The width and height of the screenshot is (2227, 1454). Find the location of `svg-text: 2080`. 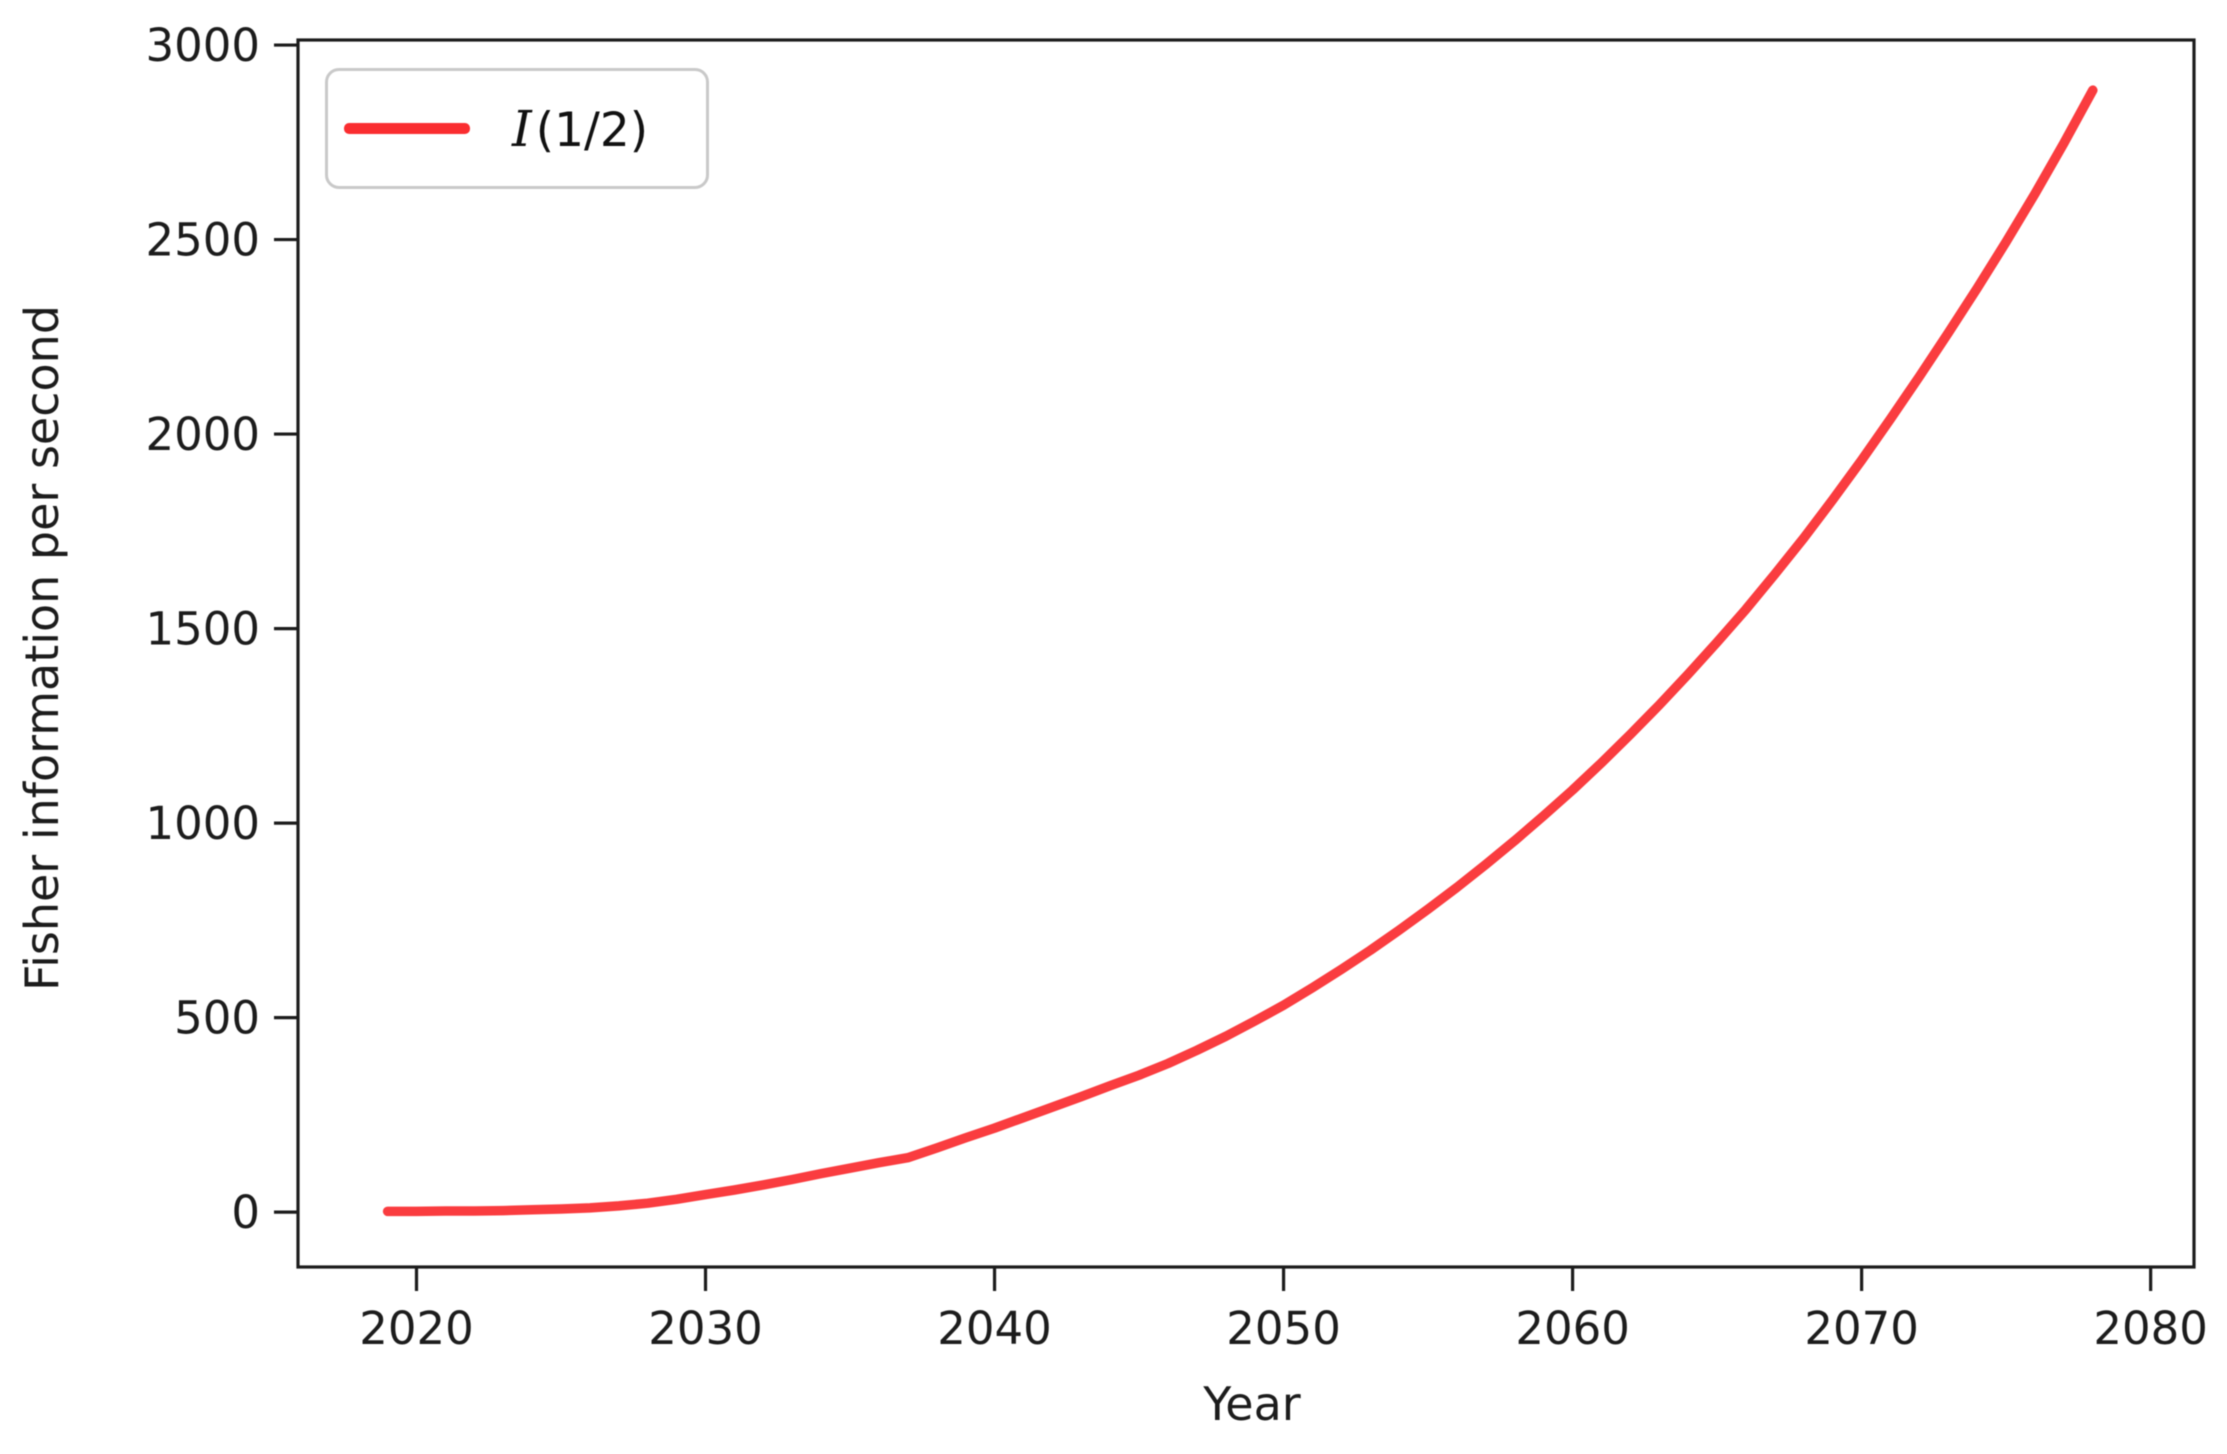

svg-text: 2080 is located at coordinates (2150, 1328).